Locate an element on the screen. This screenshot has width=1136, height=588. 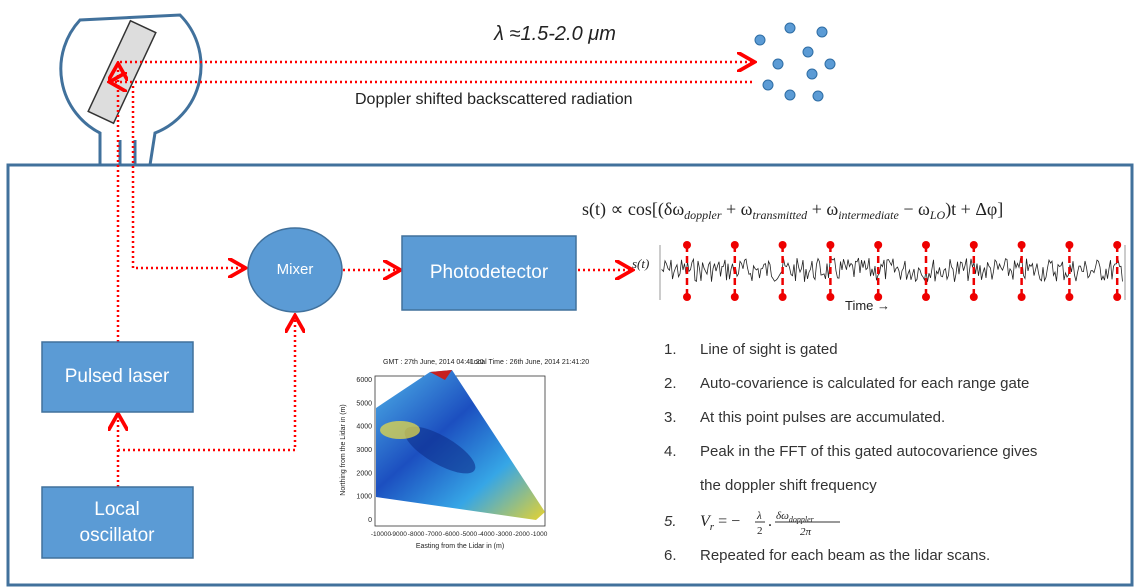
formula-part: λ is located at coordinates (759, 516).